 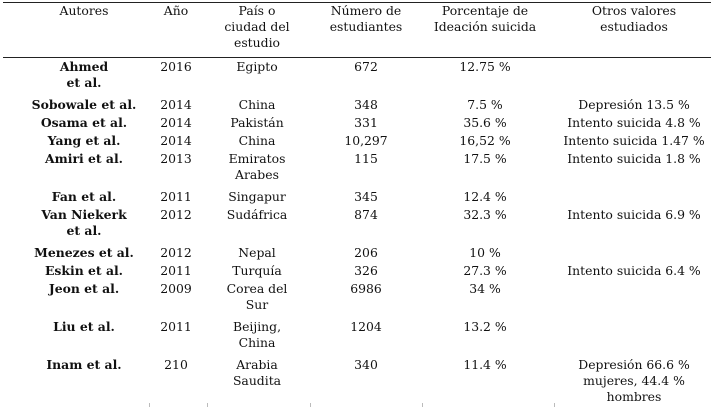 What do you see at coordinates (485, 214) in the screenshot?
I see `table-cell-pct: 32.3 %` at bounding box center [485, 214].